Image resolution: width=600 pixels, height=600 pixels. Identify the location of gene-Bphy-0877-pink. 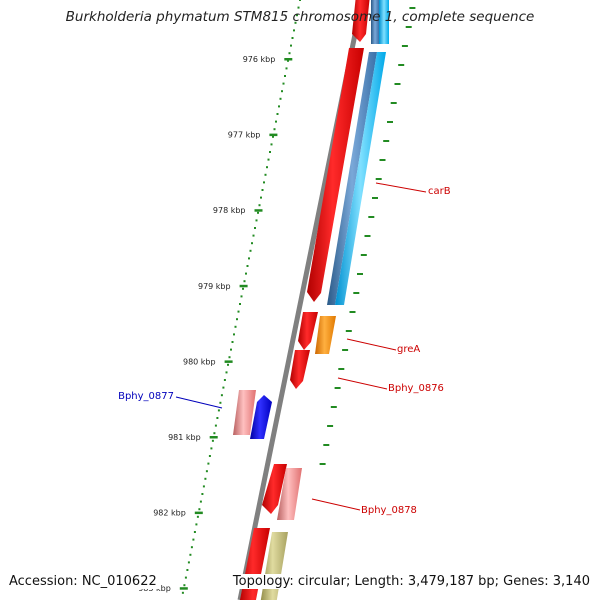
(244, 412).